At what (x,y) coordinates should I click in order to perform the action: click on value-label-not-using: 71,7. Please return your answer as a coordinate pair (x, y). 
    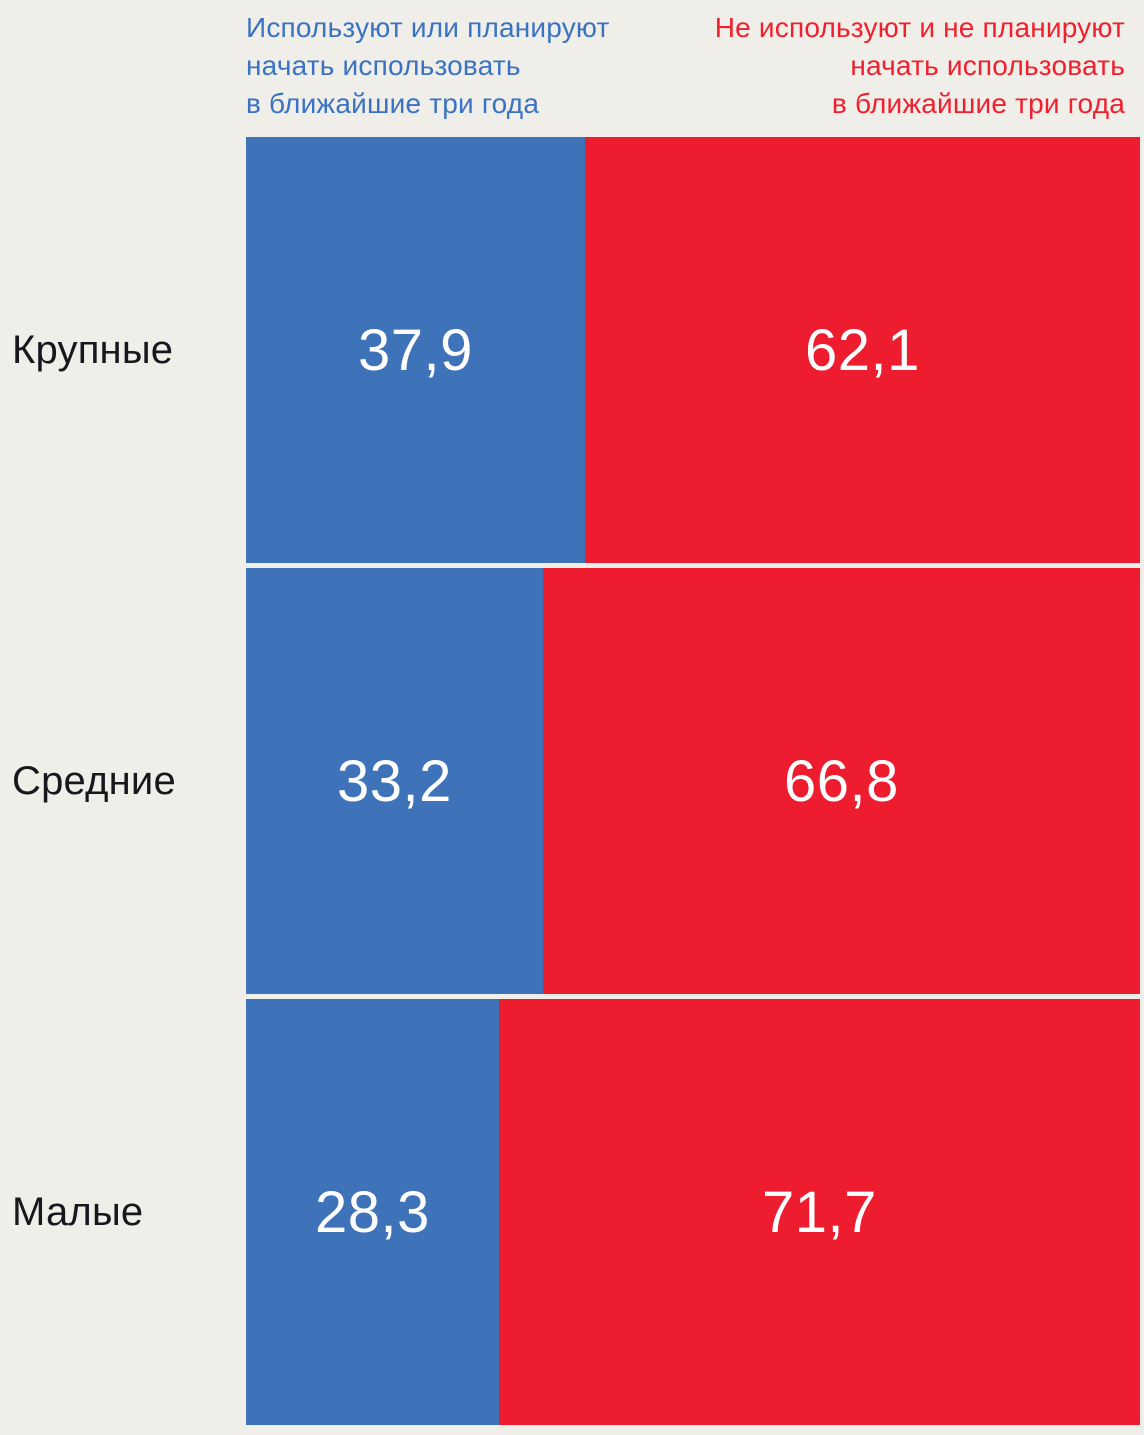
    Looking at the image, I should click on (819, 1212).